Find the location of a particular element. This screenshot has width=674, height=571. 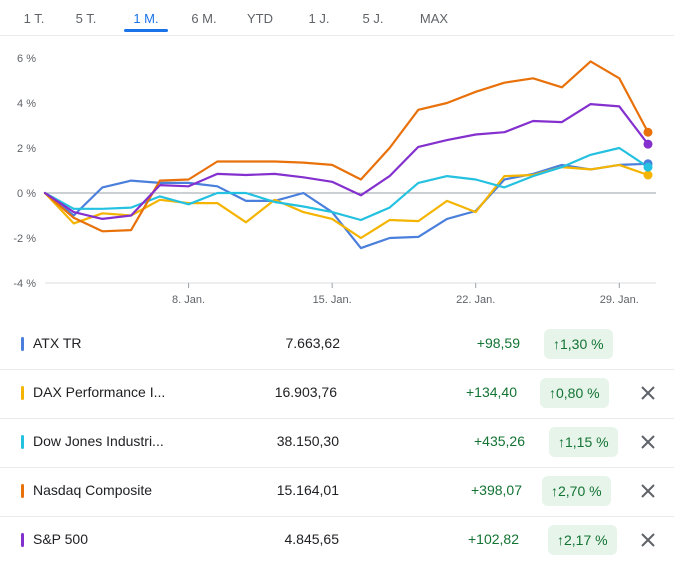

tabs-divider is located at coordinates (337, 35).